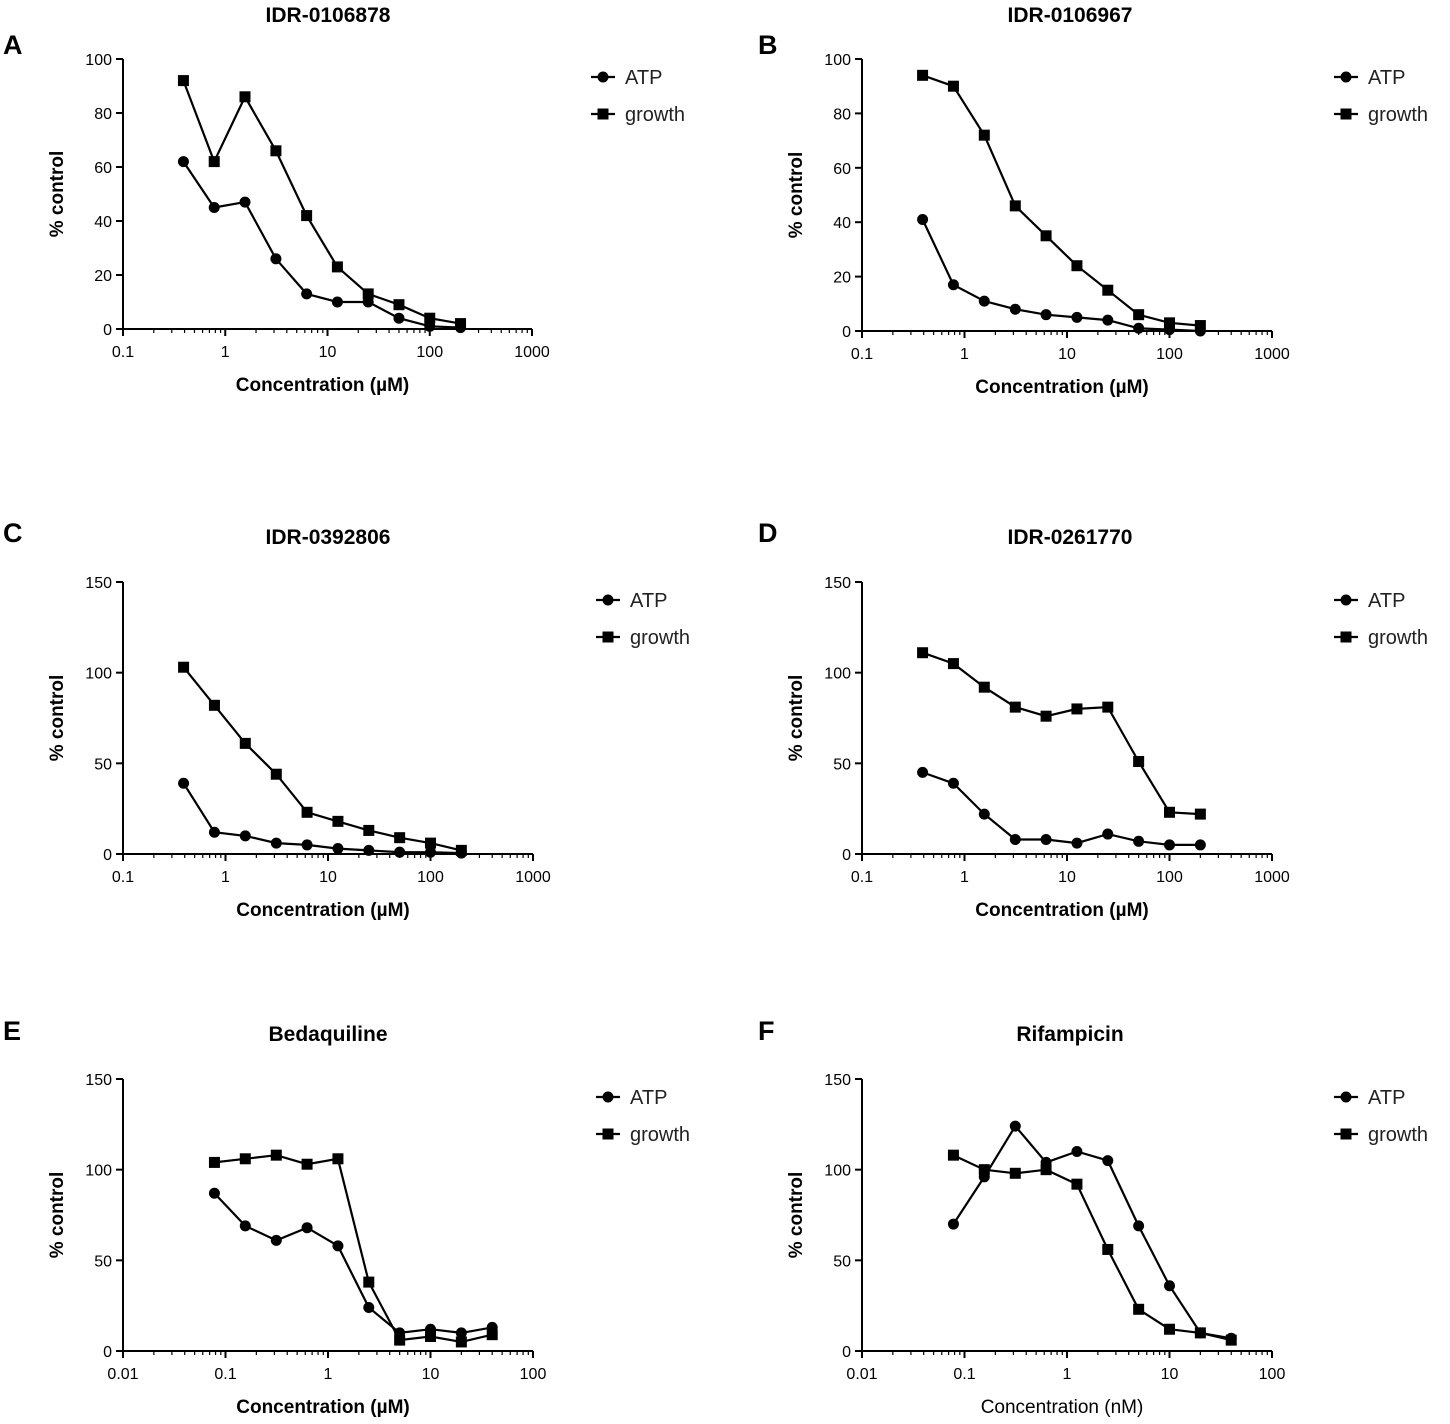  I want to click on legend-marker-ATP-a, so click(603, 77).